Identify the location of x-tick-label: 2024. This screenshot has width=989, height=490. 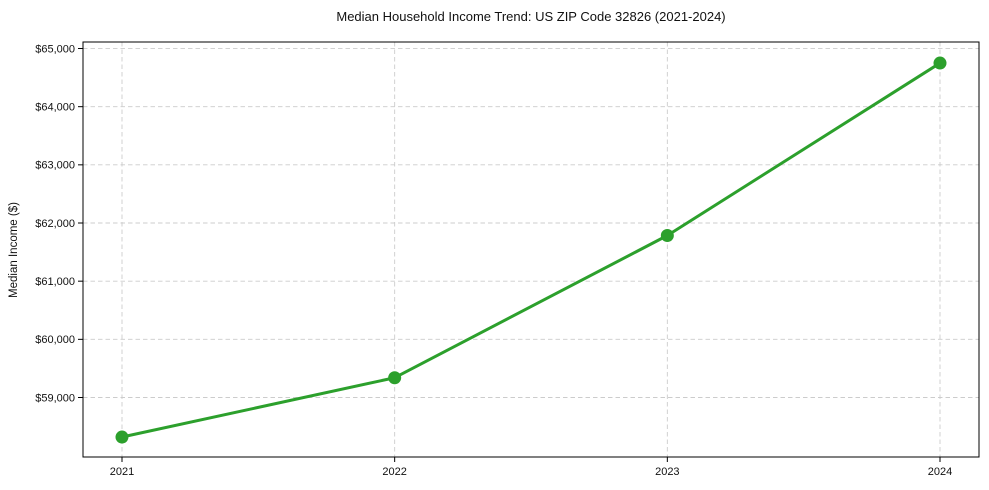
(940, 472).